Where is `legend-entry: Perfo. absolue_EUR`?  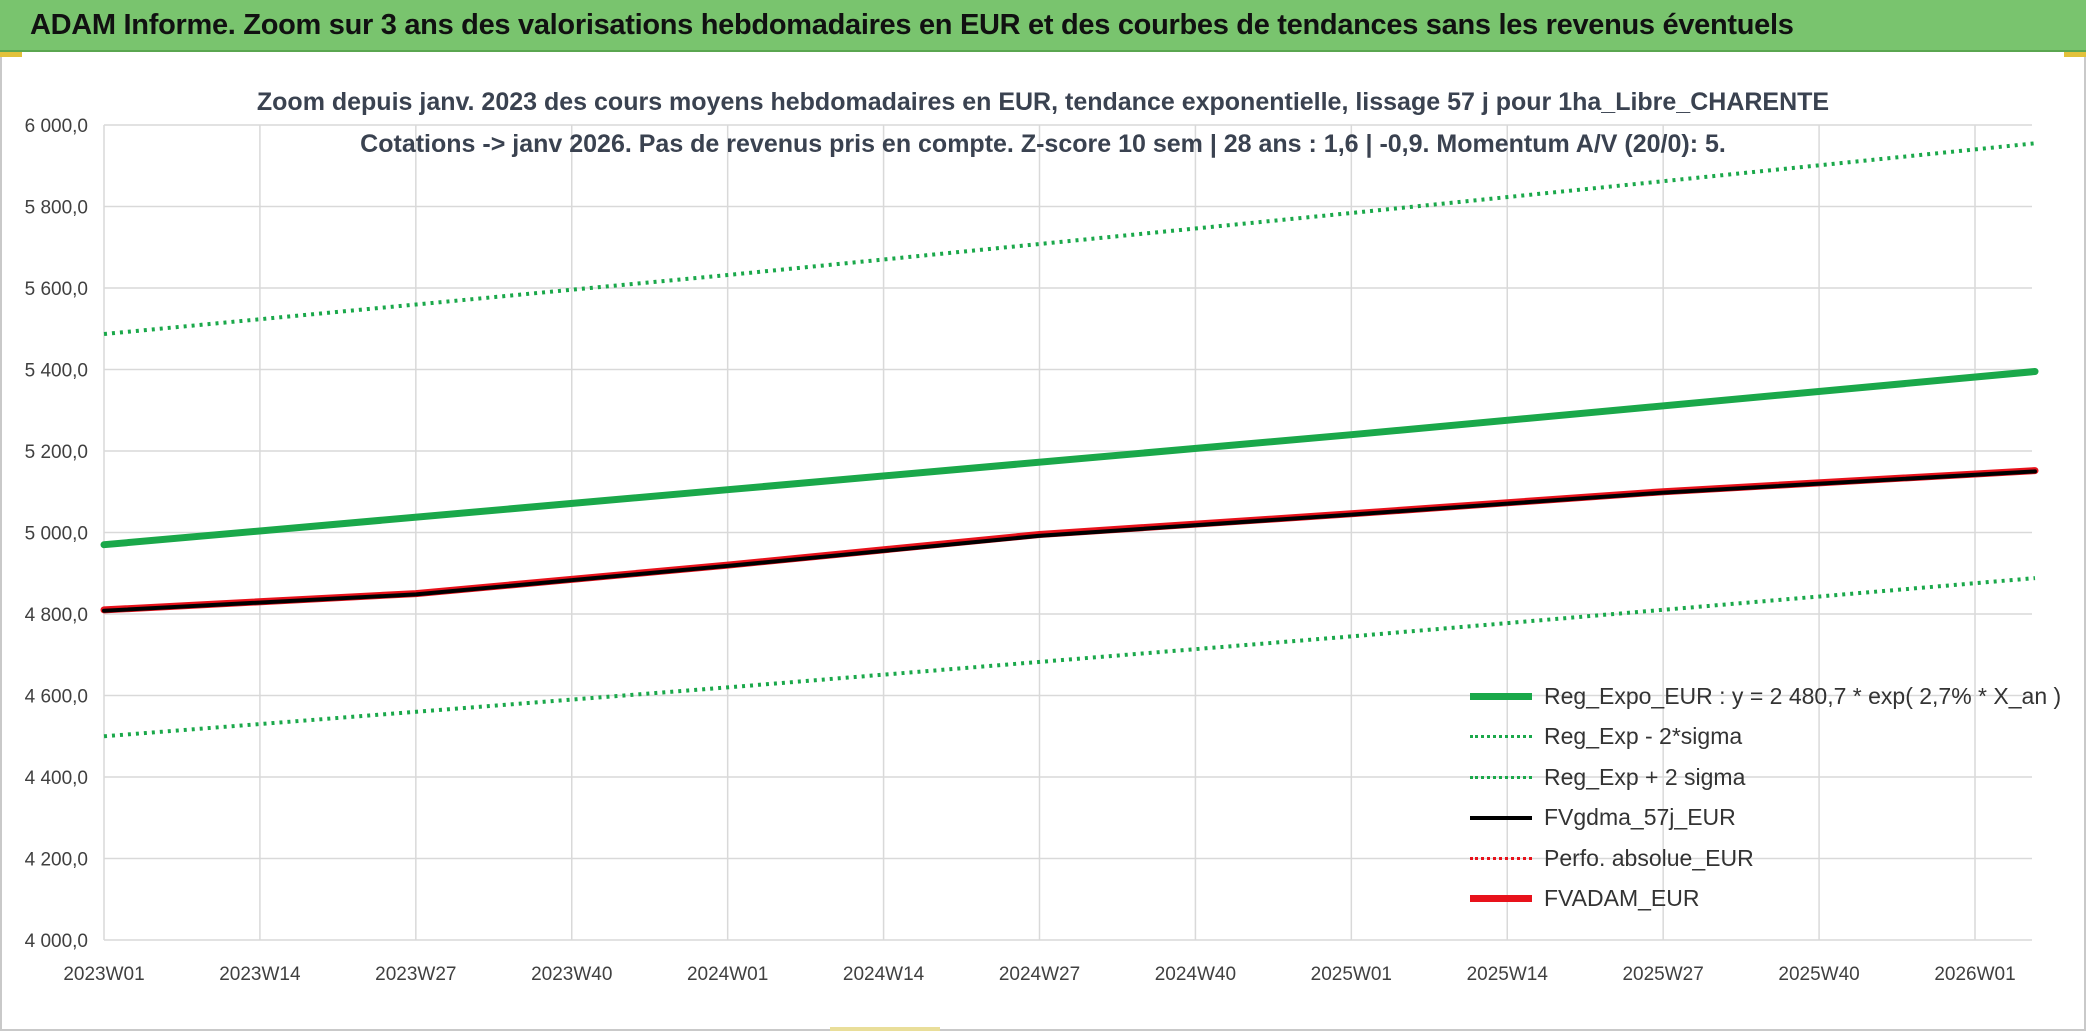 legend-entry: Perfo. absolue_EUR is located at coordinates (1768, 858).